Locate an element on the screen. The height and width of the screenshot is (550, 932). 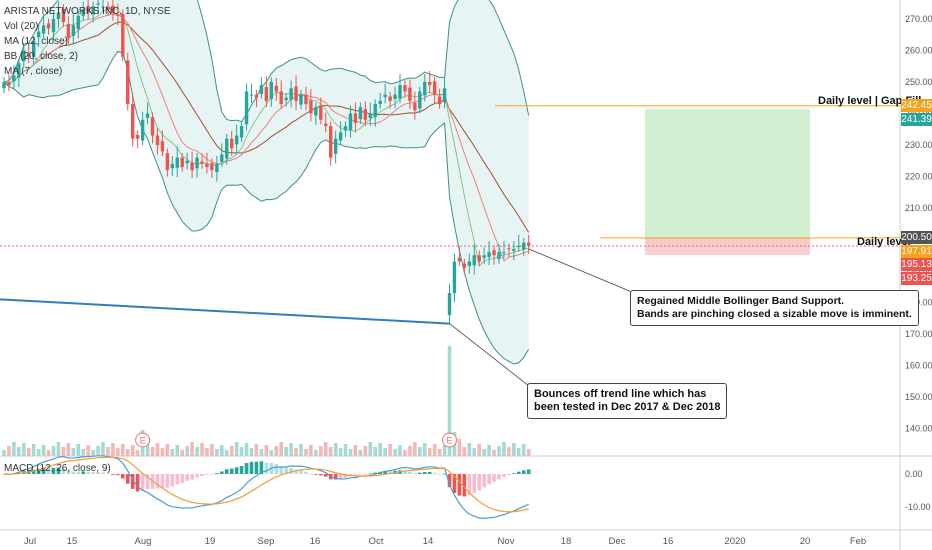
macd-legend: MACD (12, 26, close, 9) is located at coordinates (57, 468).